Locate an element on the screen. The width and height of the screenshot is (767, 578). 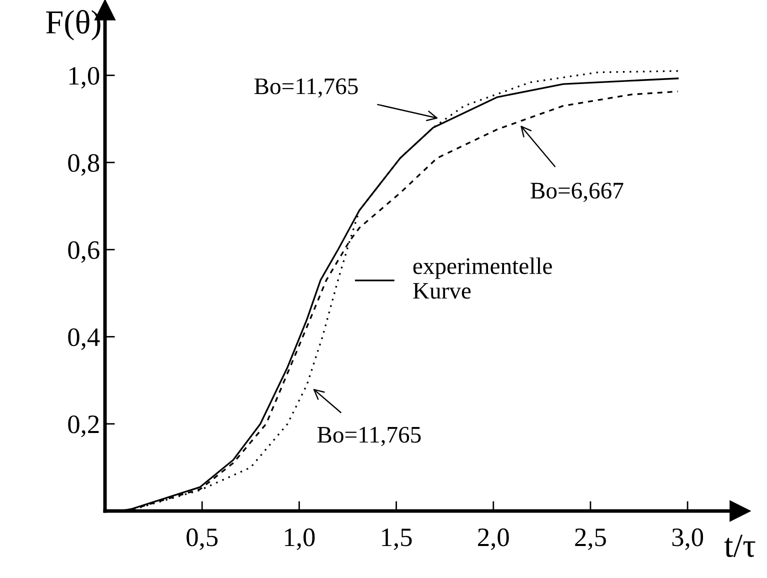
y-tick-label: 0,2 is located at coordinates (83, 426).